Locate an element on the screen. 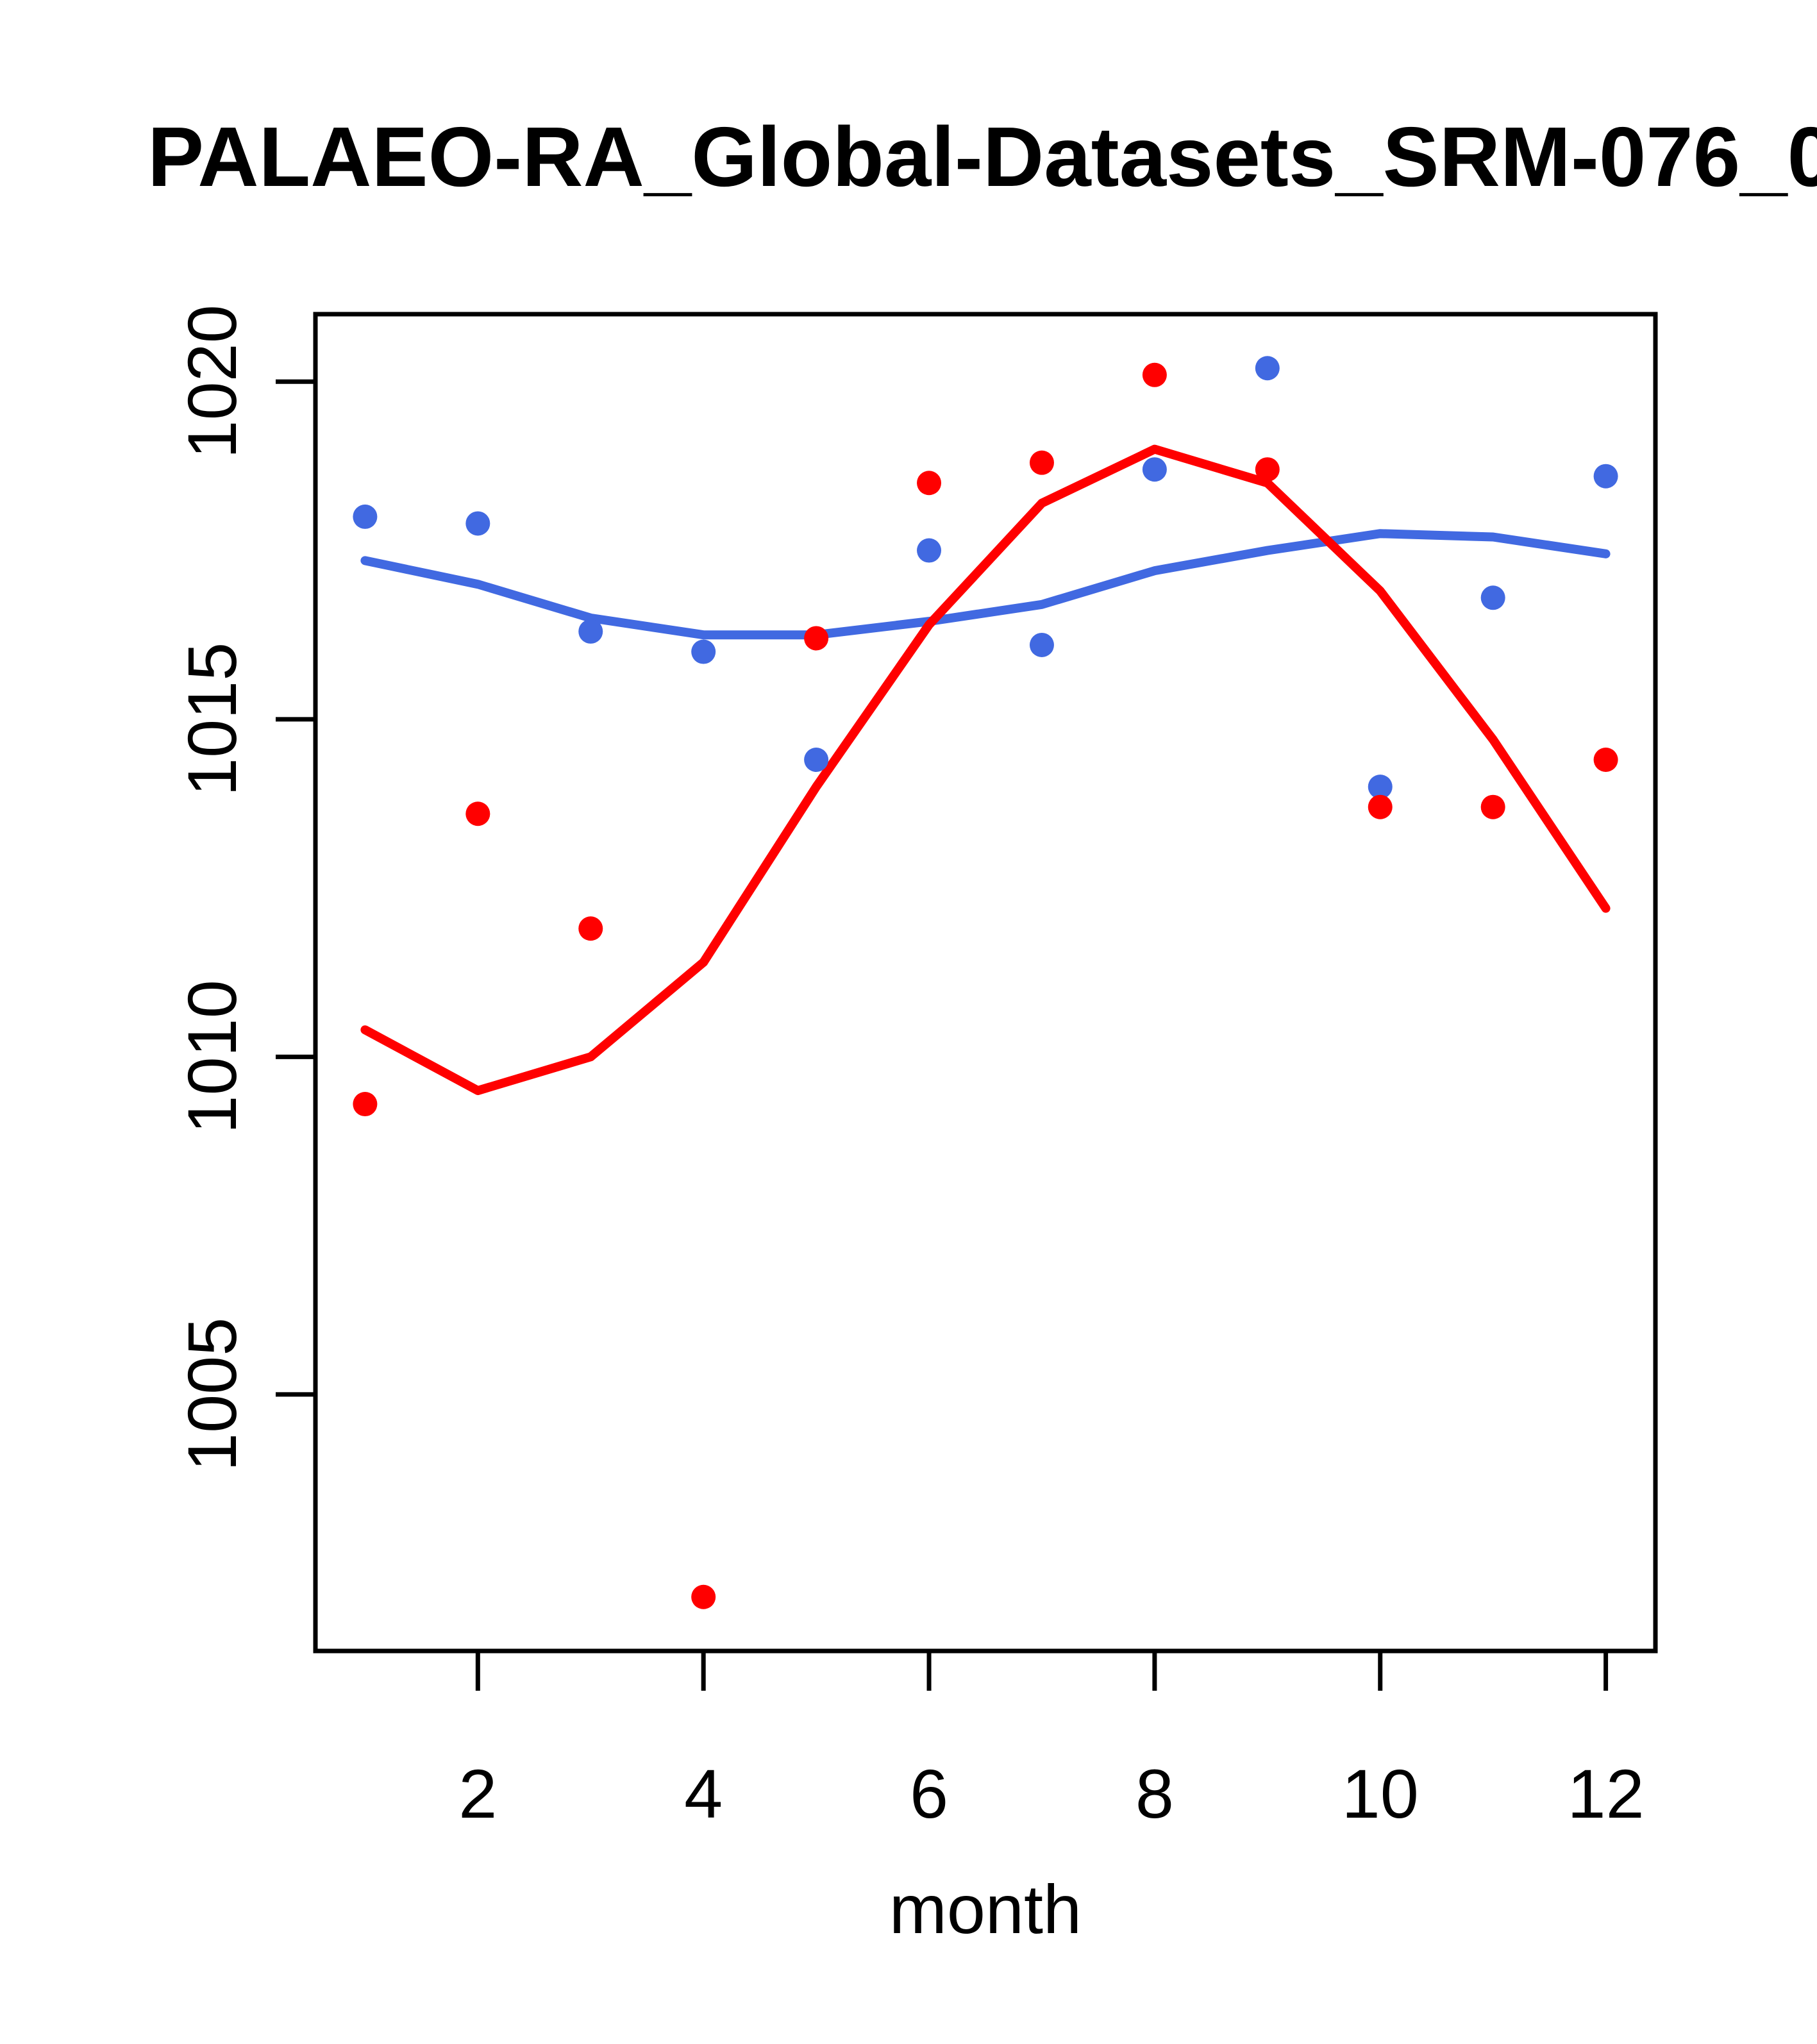 Image resolution: width=1817 pixels, height=2044 pixels. x-axis-label: month is located at coordinates (986, 1909).